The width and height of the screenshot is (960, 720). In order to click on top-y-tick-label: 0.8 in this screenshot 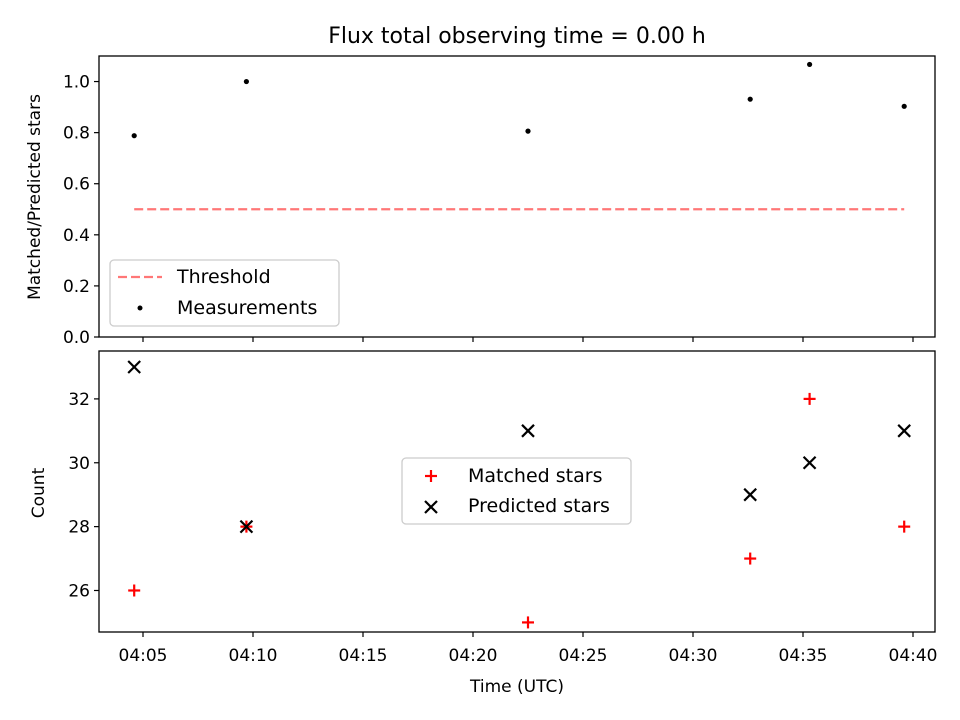, I will do `click(76, 134)`.